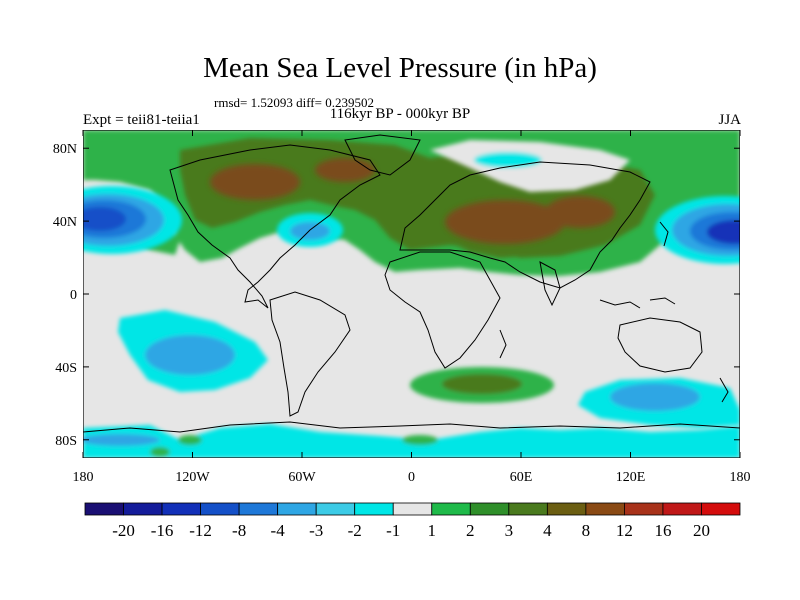  I want to click on x-tick-label: 120W, so click(192, 477).